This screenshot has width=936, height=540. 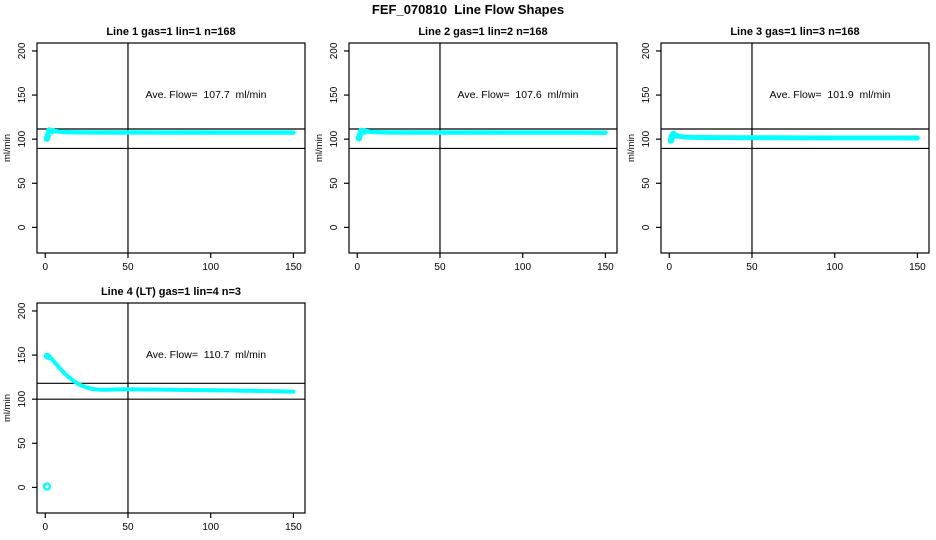 I want to click on panel-title: Line 4 (LT) gas=1 lin=4 n=3, so click(x=171, y=292).